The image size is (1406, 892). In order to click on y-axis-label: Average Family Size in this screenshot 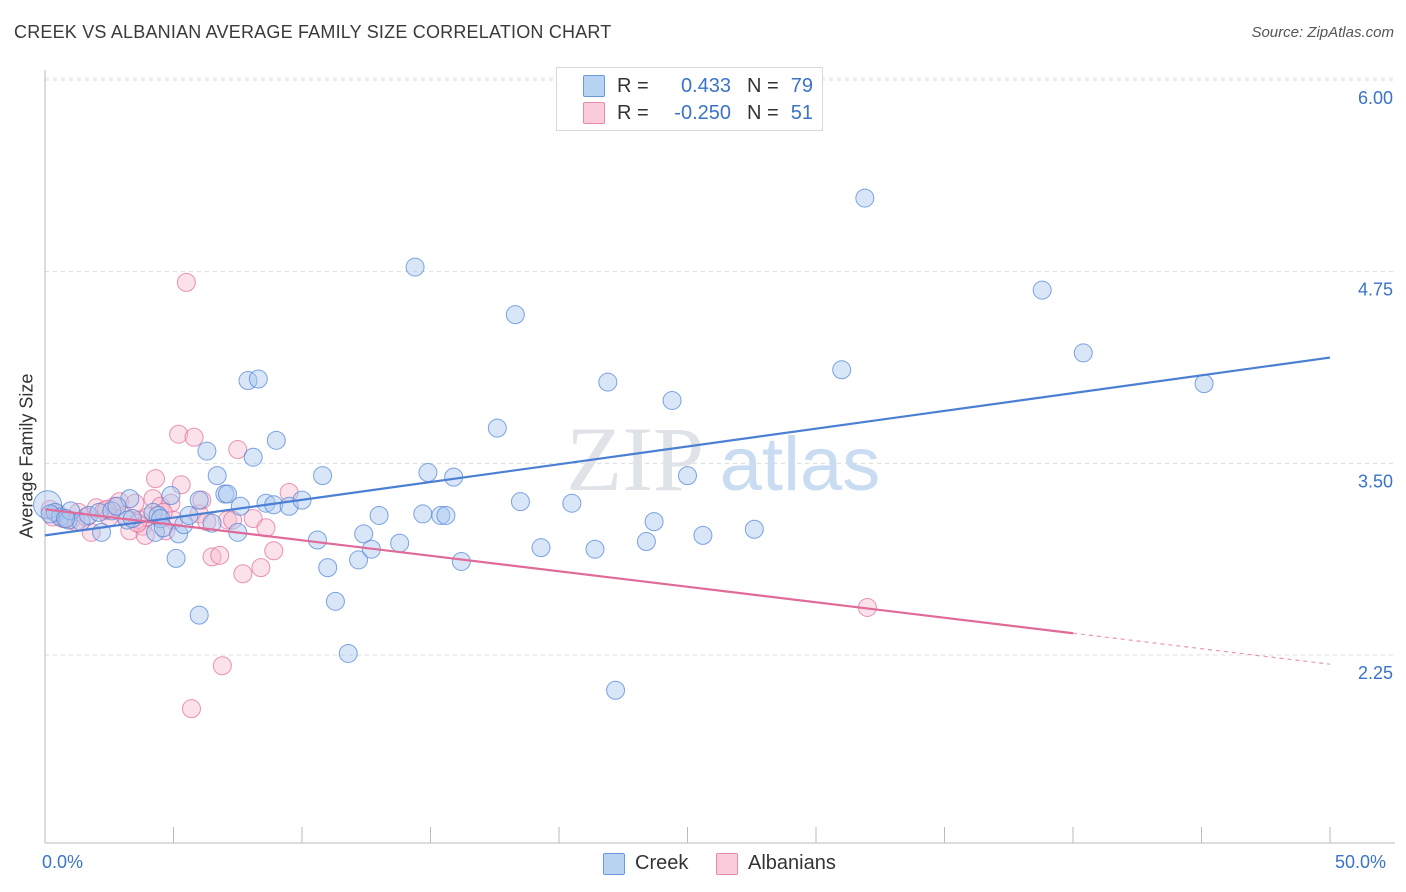, I will do `click(26, 456)`.